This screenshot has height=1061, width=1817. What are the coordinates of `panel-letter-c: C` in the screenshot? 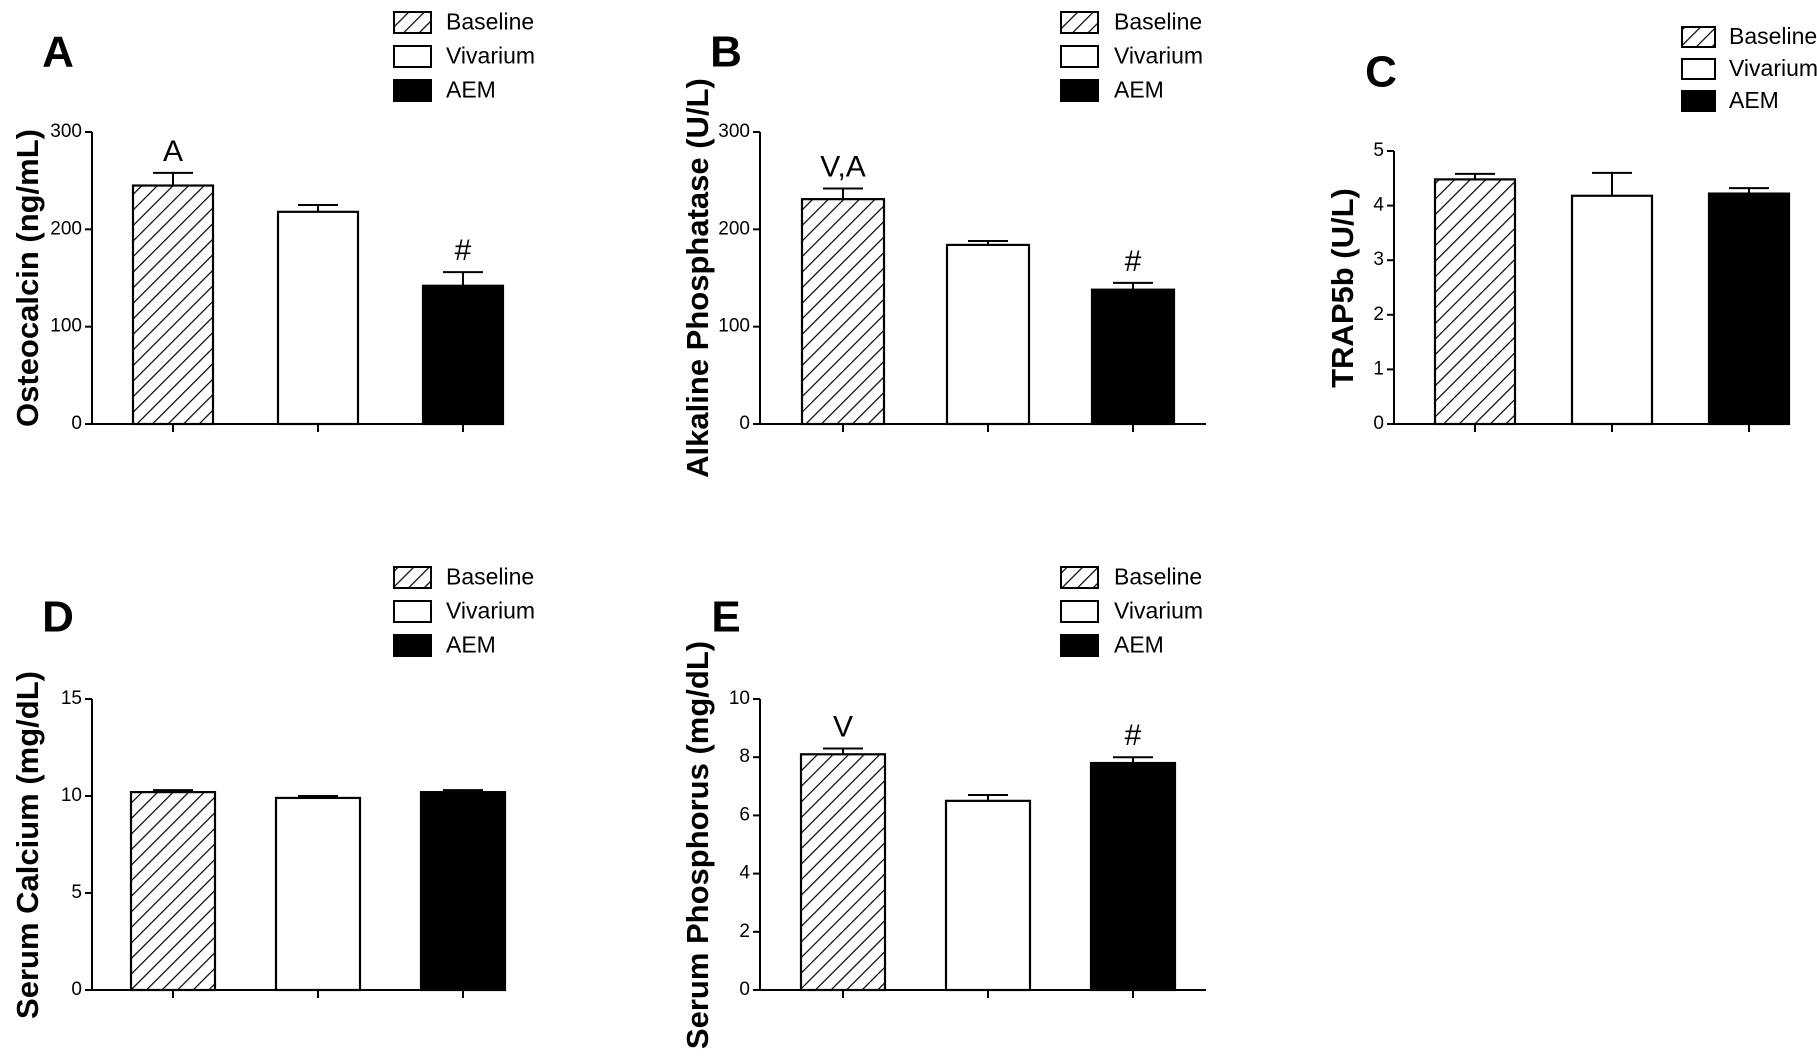 It's located at (1381, 72).